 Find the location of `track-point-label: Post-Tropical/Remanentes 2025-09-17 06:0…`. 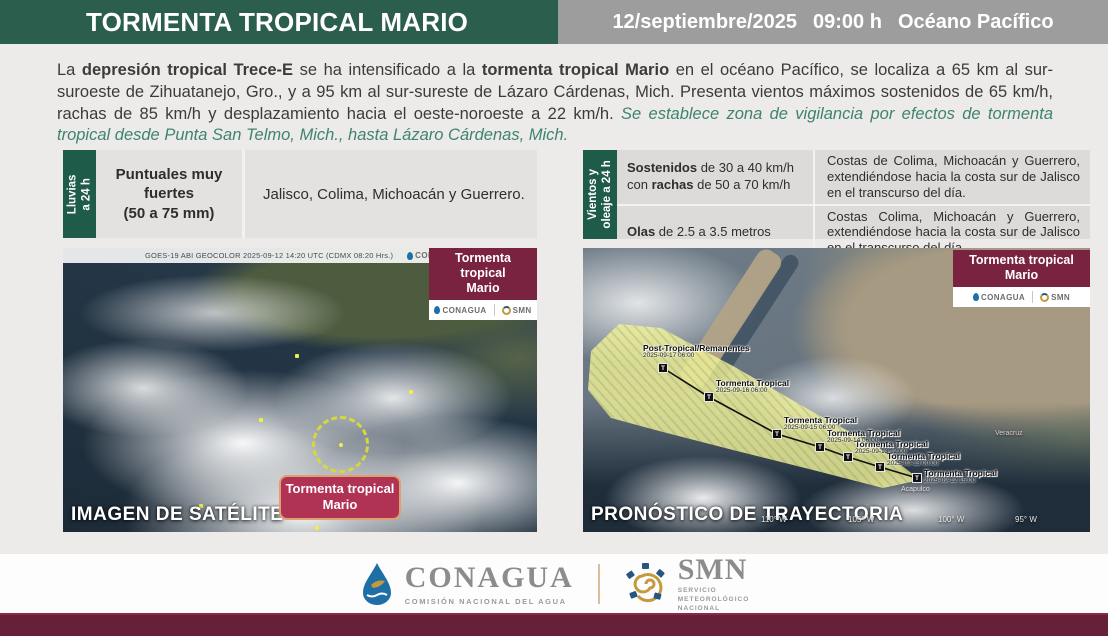

track-point-label: Post-Tropical/Remanentes 2025-09-17 06:0… is located at coordinates (696, 351).